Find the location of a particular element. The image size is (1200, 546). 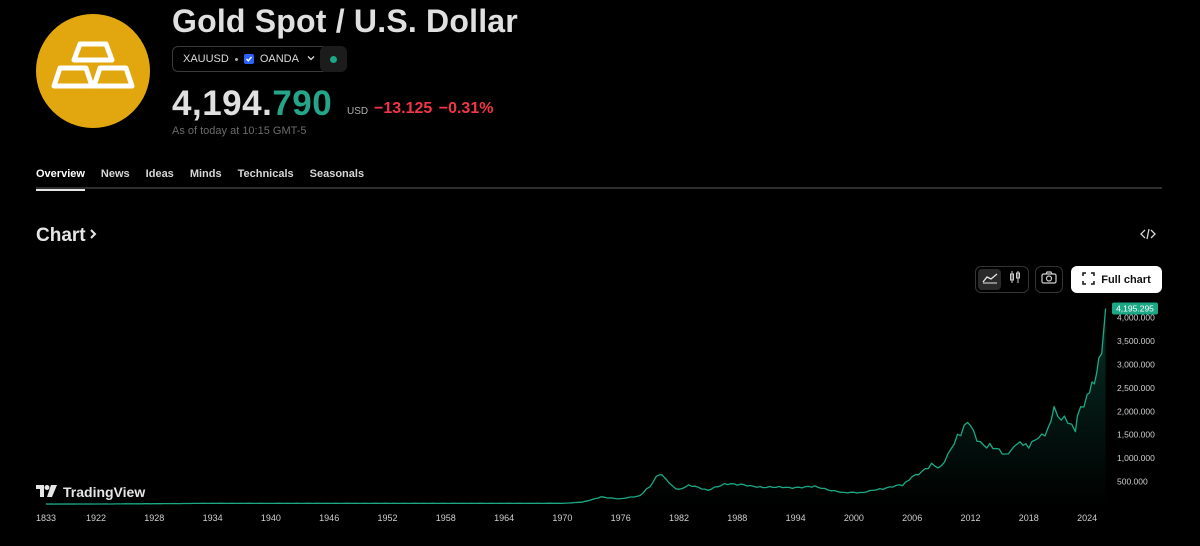

last-value-badge is located at coordinates (1135, 308).